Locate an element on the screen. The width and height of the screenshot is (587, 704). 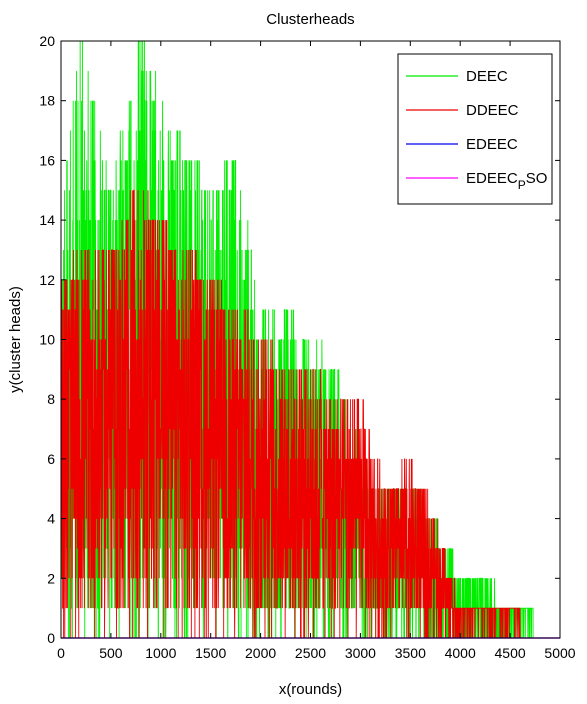
legend-entry: DEEC is located at coordinates (487, 76).